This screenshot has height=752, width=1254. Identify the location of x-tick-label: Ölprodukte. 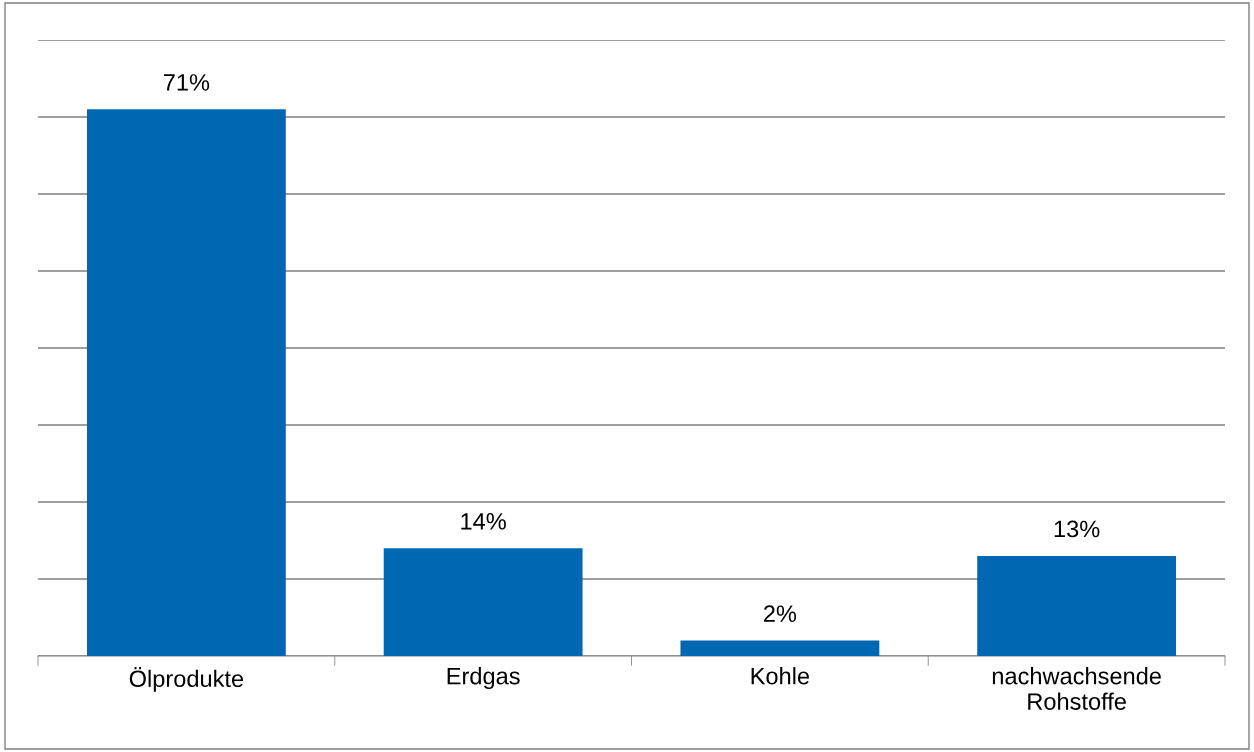
(186, 679).